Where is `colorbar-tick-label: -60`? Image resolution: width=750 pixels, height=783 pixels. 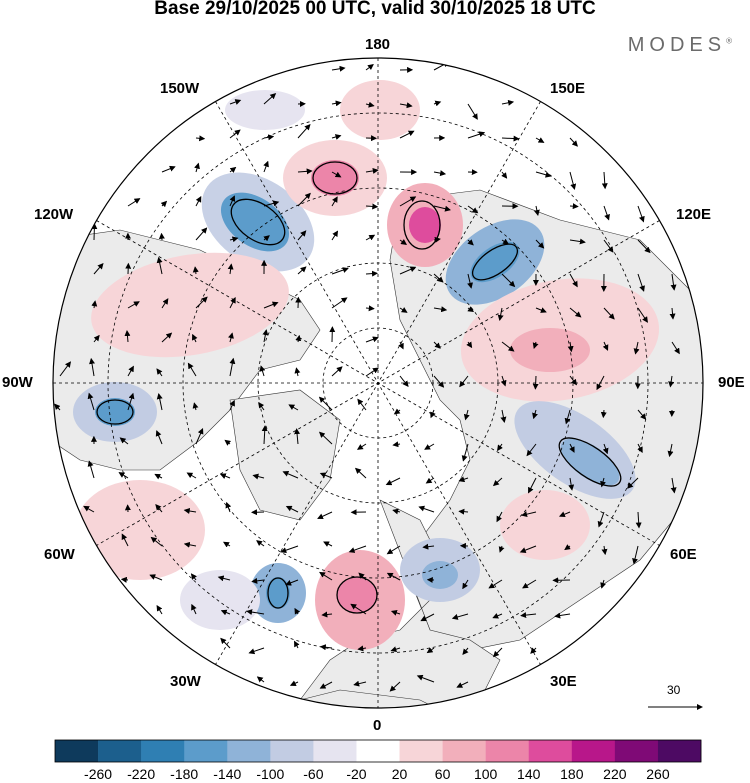
colorbar-tick-label: -60 is located at coordinates (313, 774).